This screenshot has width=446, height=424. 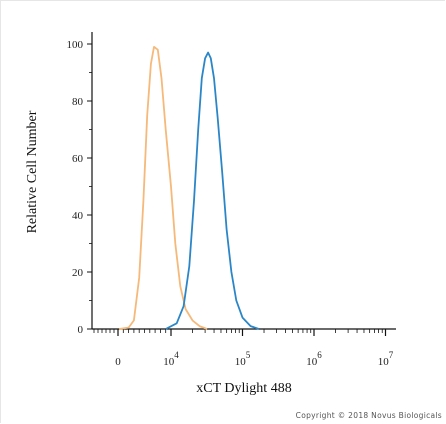 I want to click on y-tick-label: 80, so click(x=78, y=102).